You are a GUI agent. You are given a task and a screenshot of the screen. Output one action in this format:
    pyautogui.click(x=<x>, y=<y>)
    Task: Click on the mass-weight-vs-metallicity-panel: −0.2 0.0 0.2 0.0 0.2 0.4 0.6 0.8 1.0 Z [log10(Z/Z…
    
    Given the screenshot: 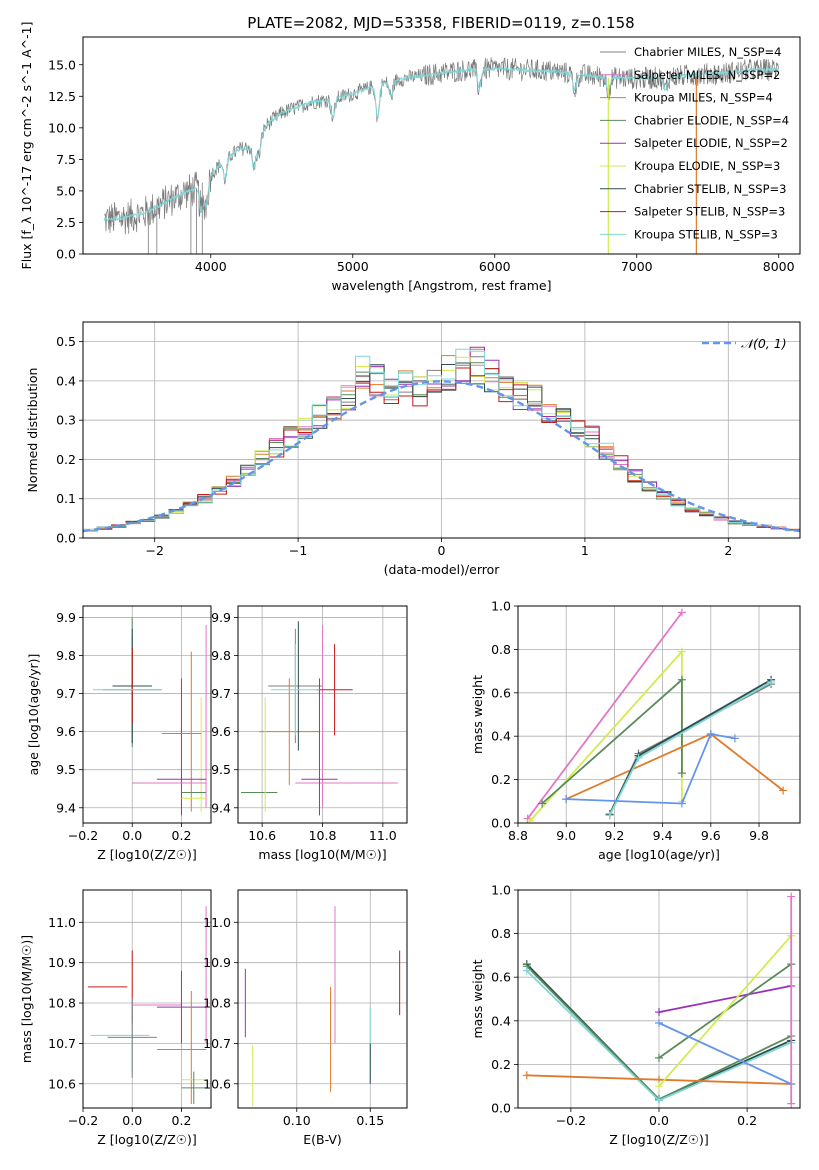 What is the action you would take?
    pyautogui.click(x=635, y=1015)
    